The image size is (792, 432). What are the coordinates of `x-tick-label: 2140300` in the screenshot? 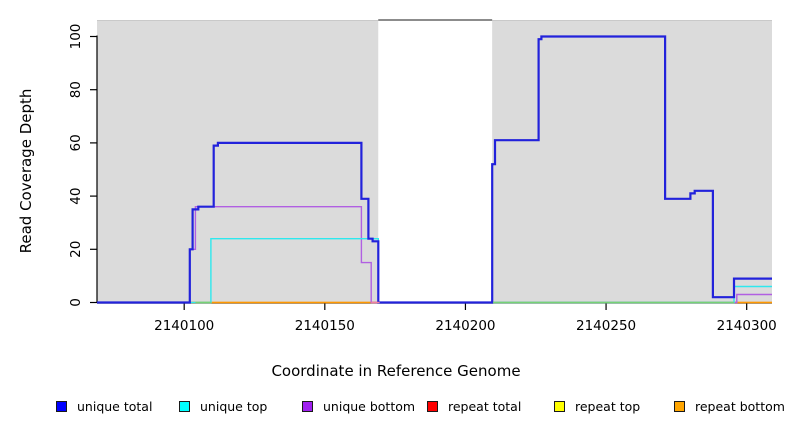 It's located at (747, 326).